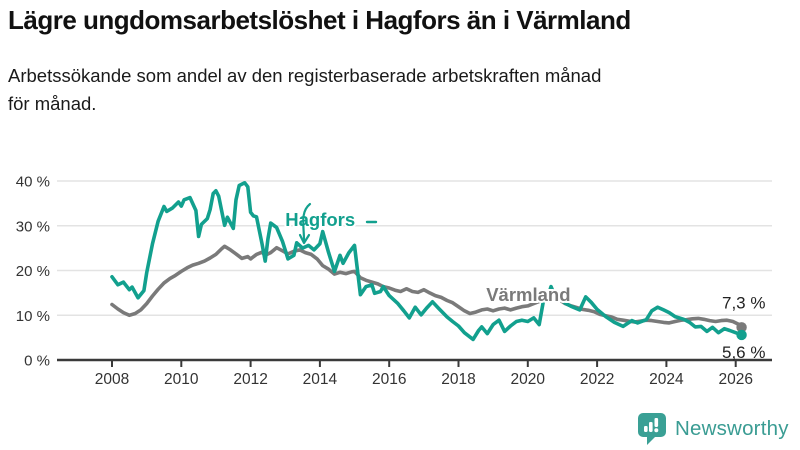 Image resolution: width=800 pixels, height=450 pixels. I want to click on y-axis-tick-label: 10 %, so click(33, 316).